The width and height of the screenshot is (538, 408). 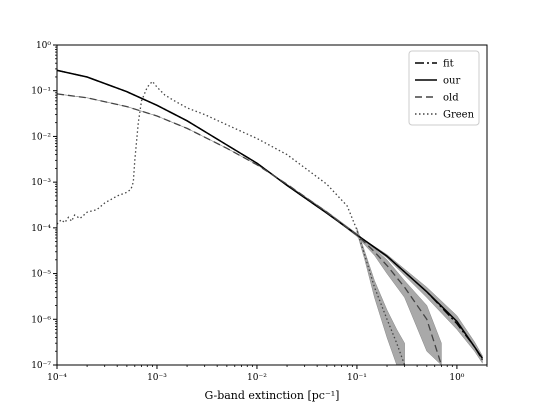 I want to click on y-tick-label: 10⁻³, so click(x=41, y=183).